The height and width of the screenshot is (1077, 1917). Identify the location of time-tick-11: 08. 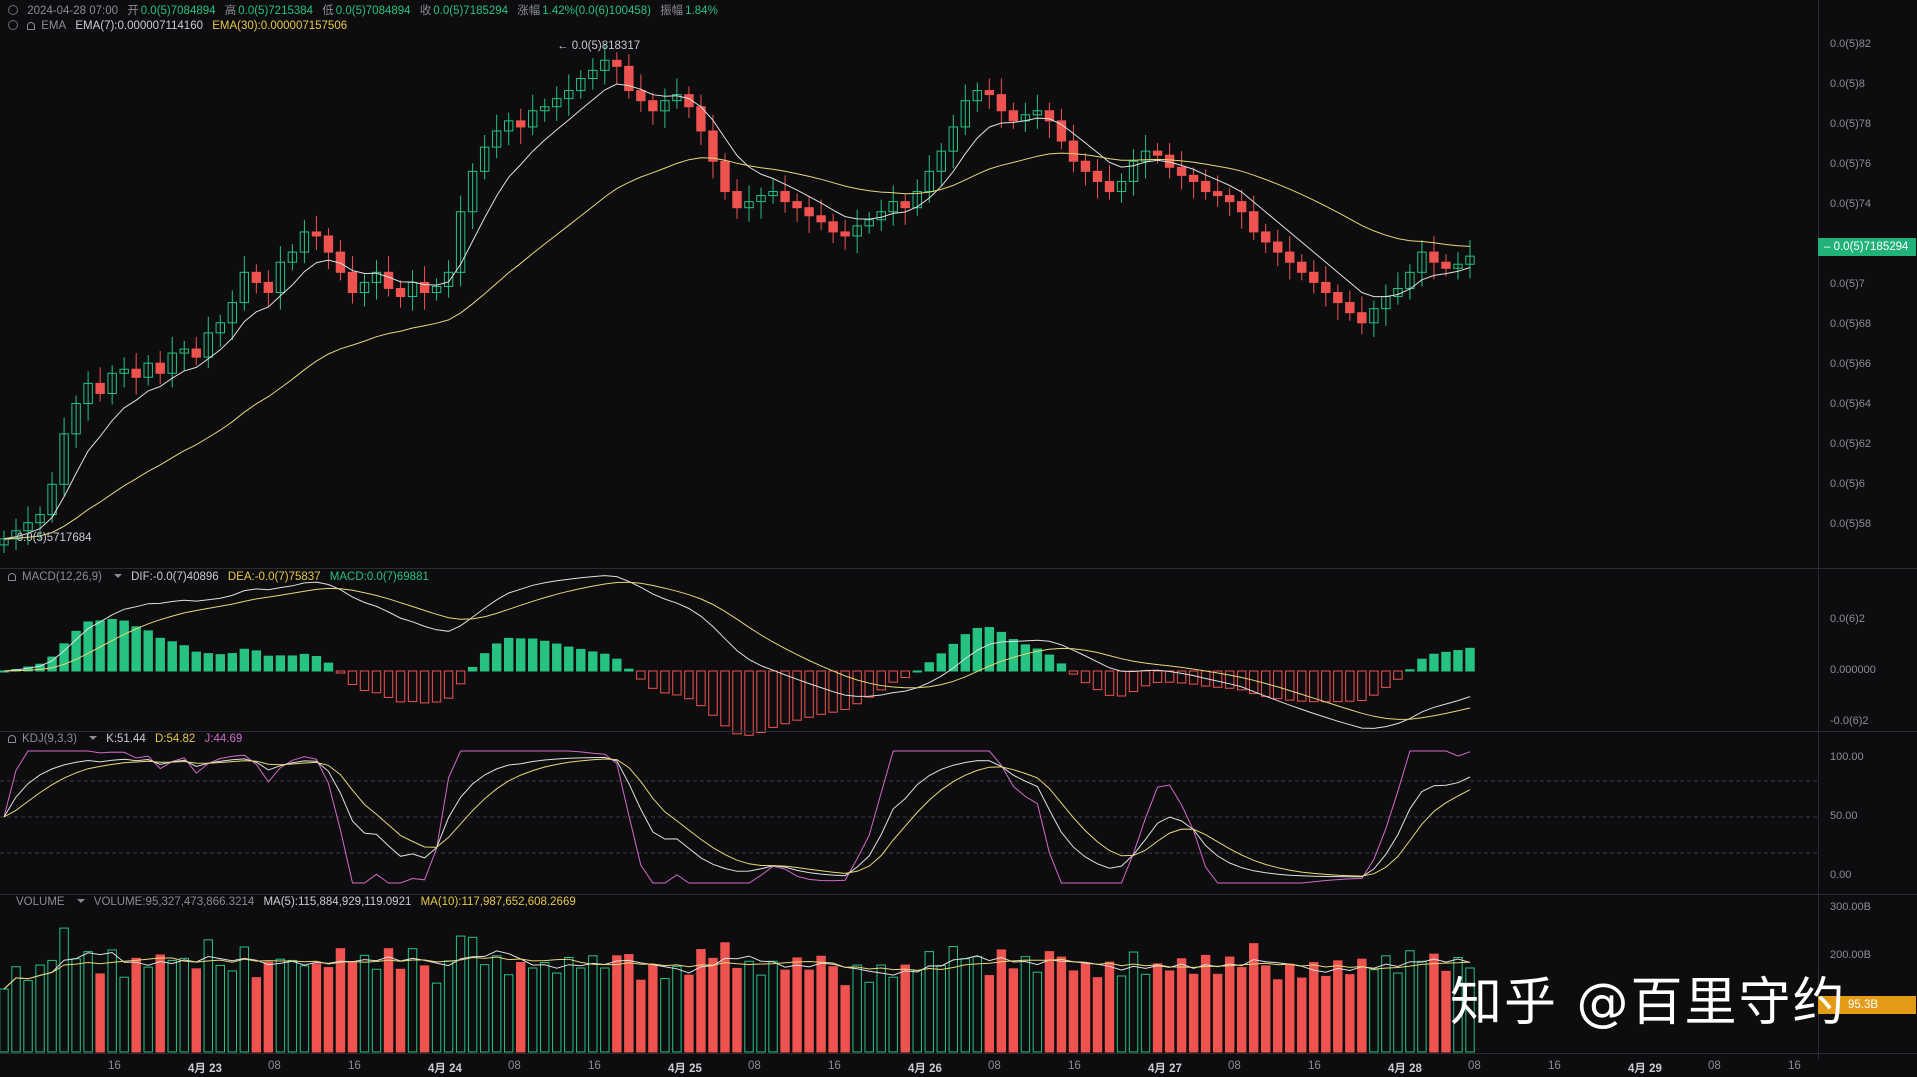
(994, 1066).